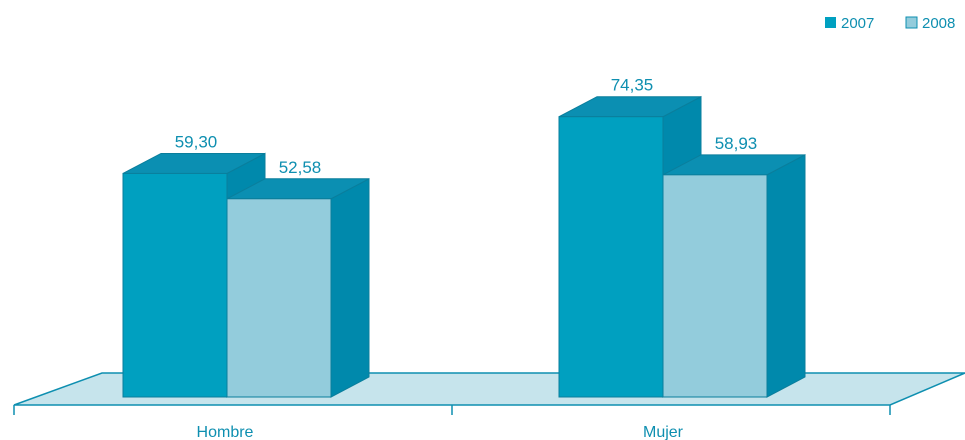 This screenshot has width=965, height=440. Describe the element at coordinates (611, 257) in the screenshot. I see `bar-front-mujer-2007` at that location.